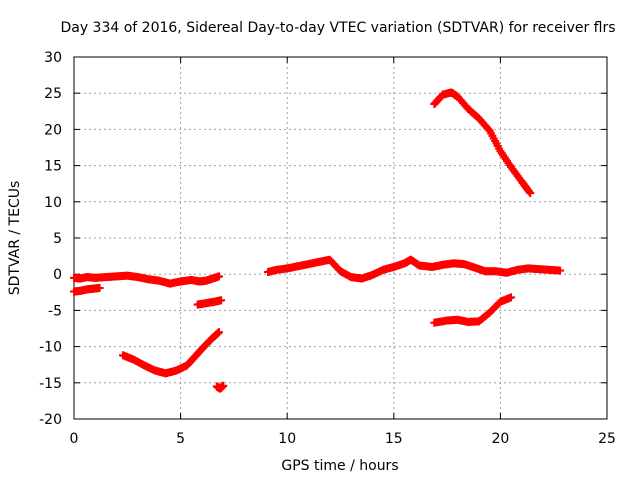 This screenshot has height=480, width=640. I want to click on x-tick-label: 25, so click(607, 439).